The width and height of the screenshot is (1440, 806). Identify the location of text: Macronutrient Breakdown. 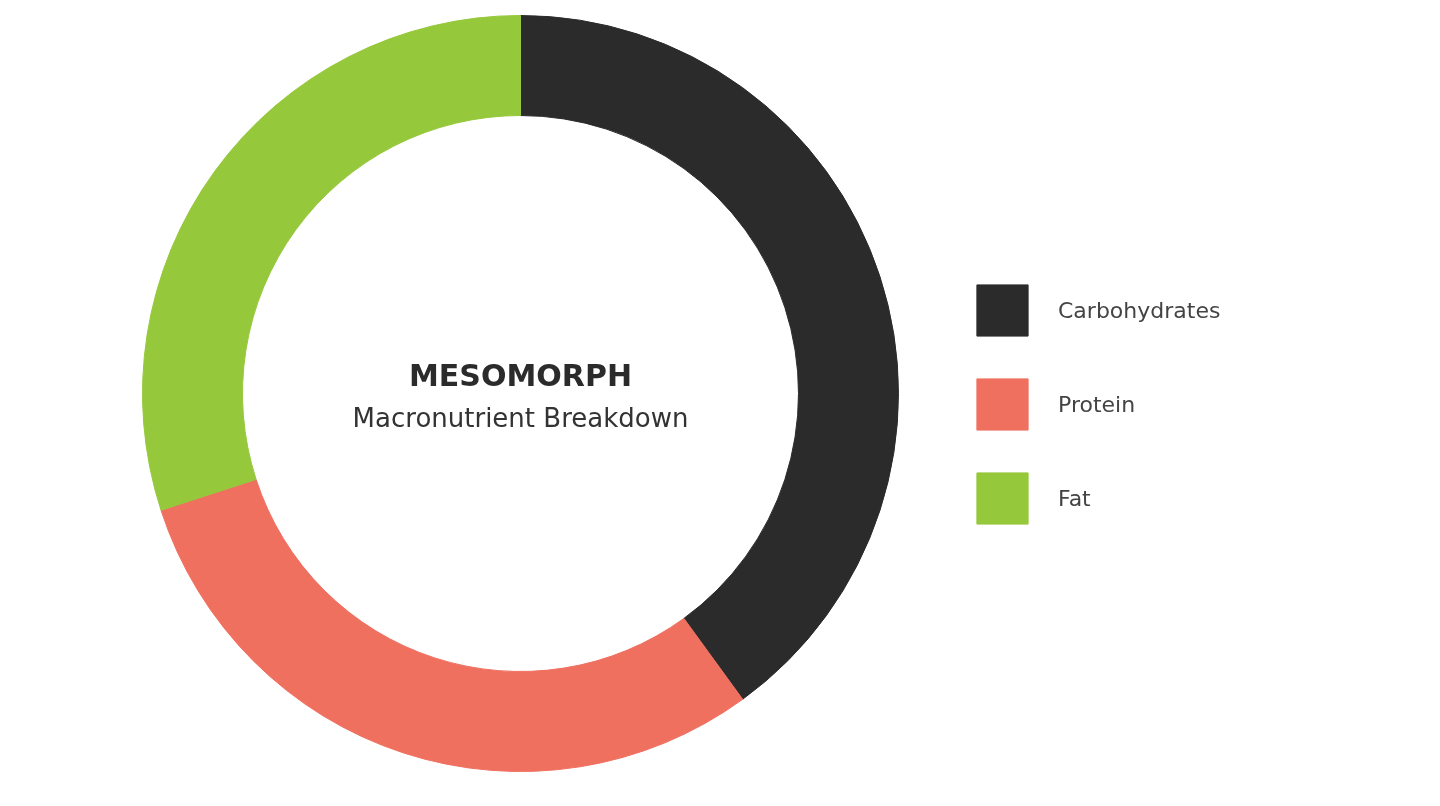
(520, 417).